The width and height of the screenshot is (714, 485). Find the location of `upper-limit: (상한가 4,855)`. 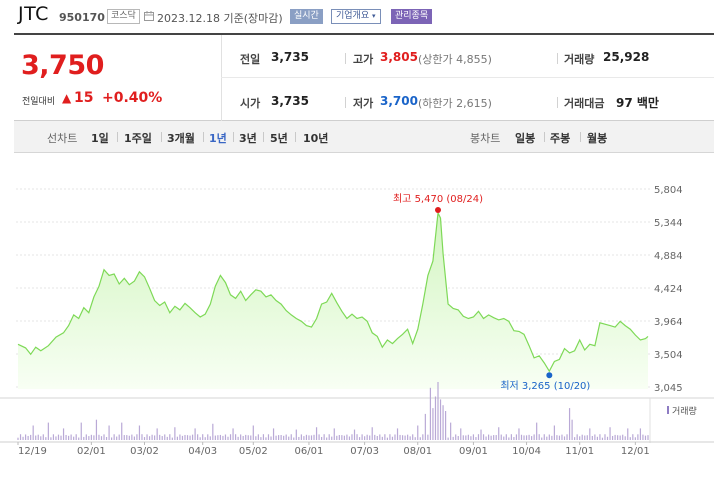

upper-limit: (상한가 4,855) is located at coordinates (455, 59).